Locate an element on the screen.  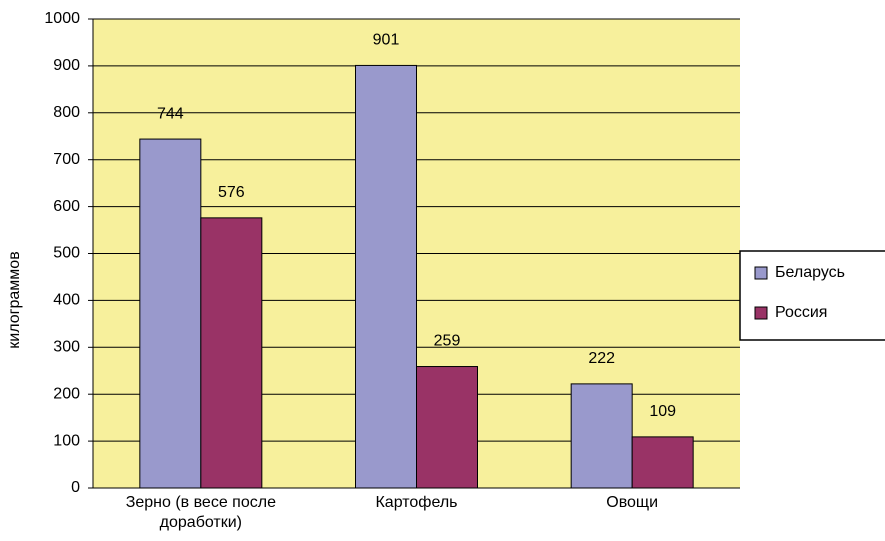
y-tick-label: 100 is located at coordinates (66, 440).